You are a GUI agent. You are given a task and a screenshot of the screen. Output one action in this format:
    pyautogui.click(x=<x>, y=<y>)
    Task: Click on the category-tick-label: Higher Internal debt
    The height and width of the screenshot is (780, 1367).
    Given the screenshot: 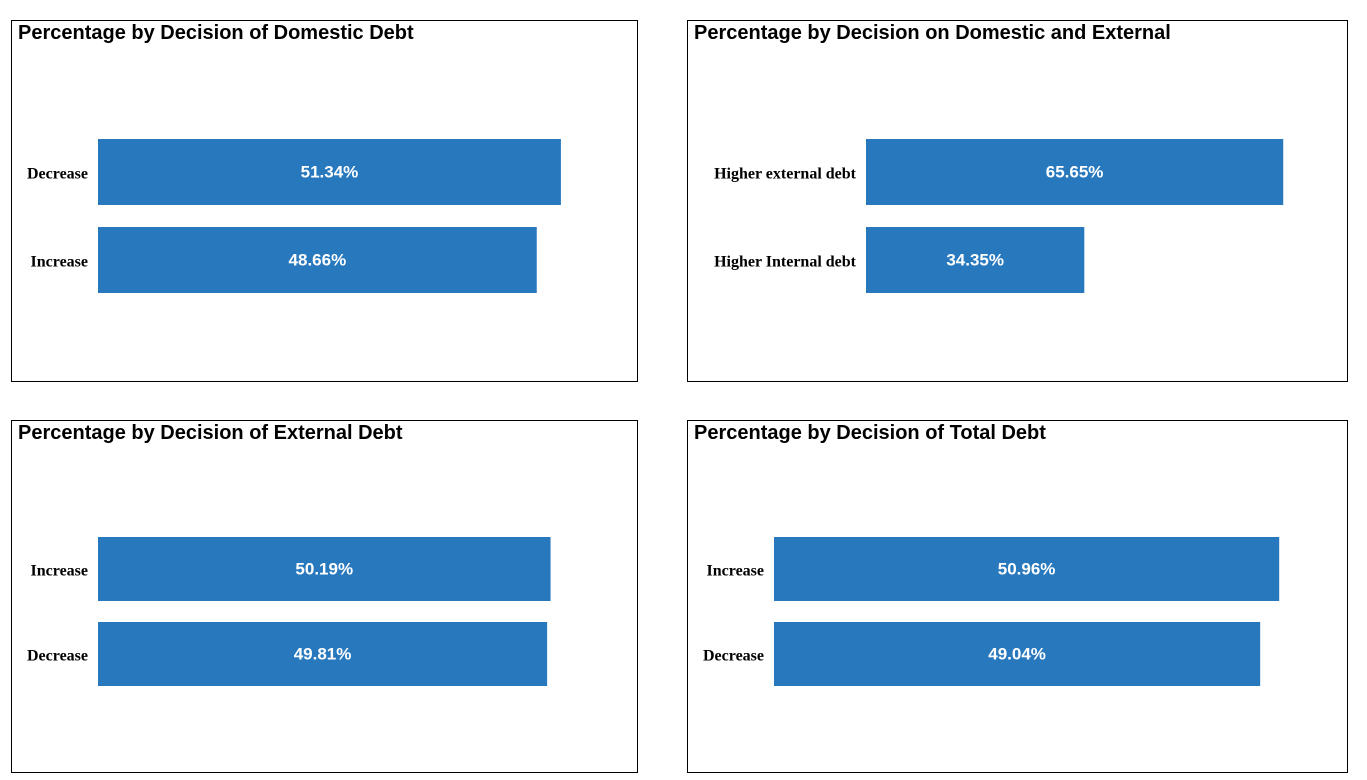 What is the action you would take?
    pyautogui.click(x=785, y=262)
    